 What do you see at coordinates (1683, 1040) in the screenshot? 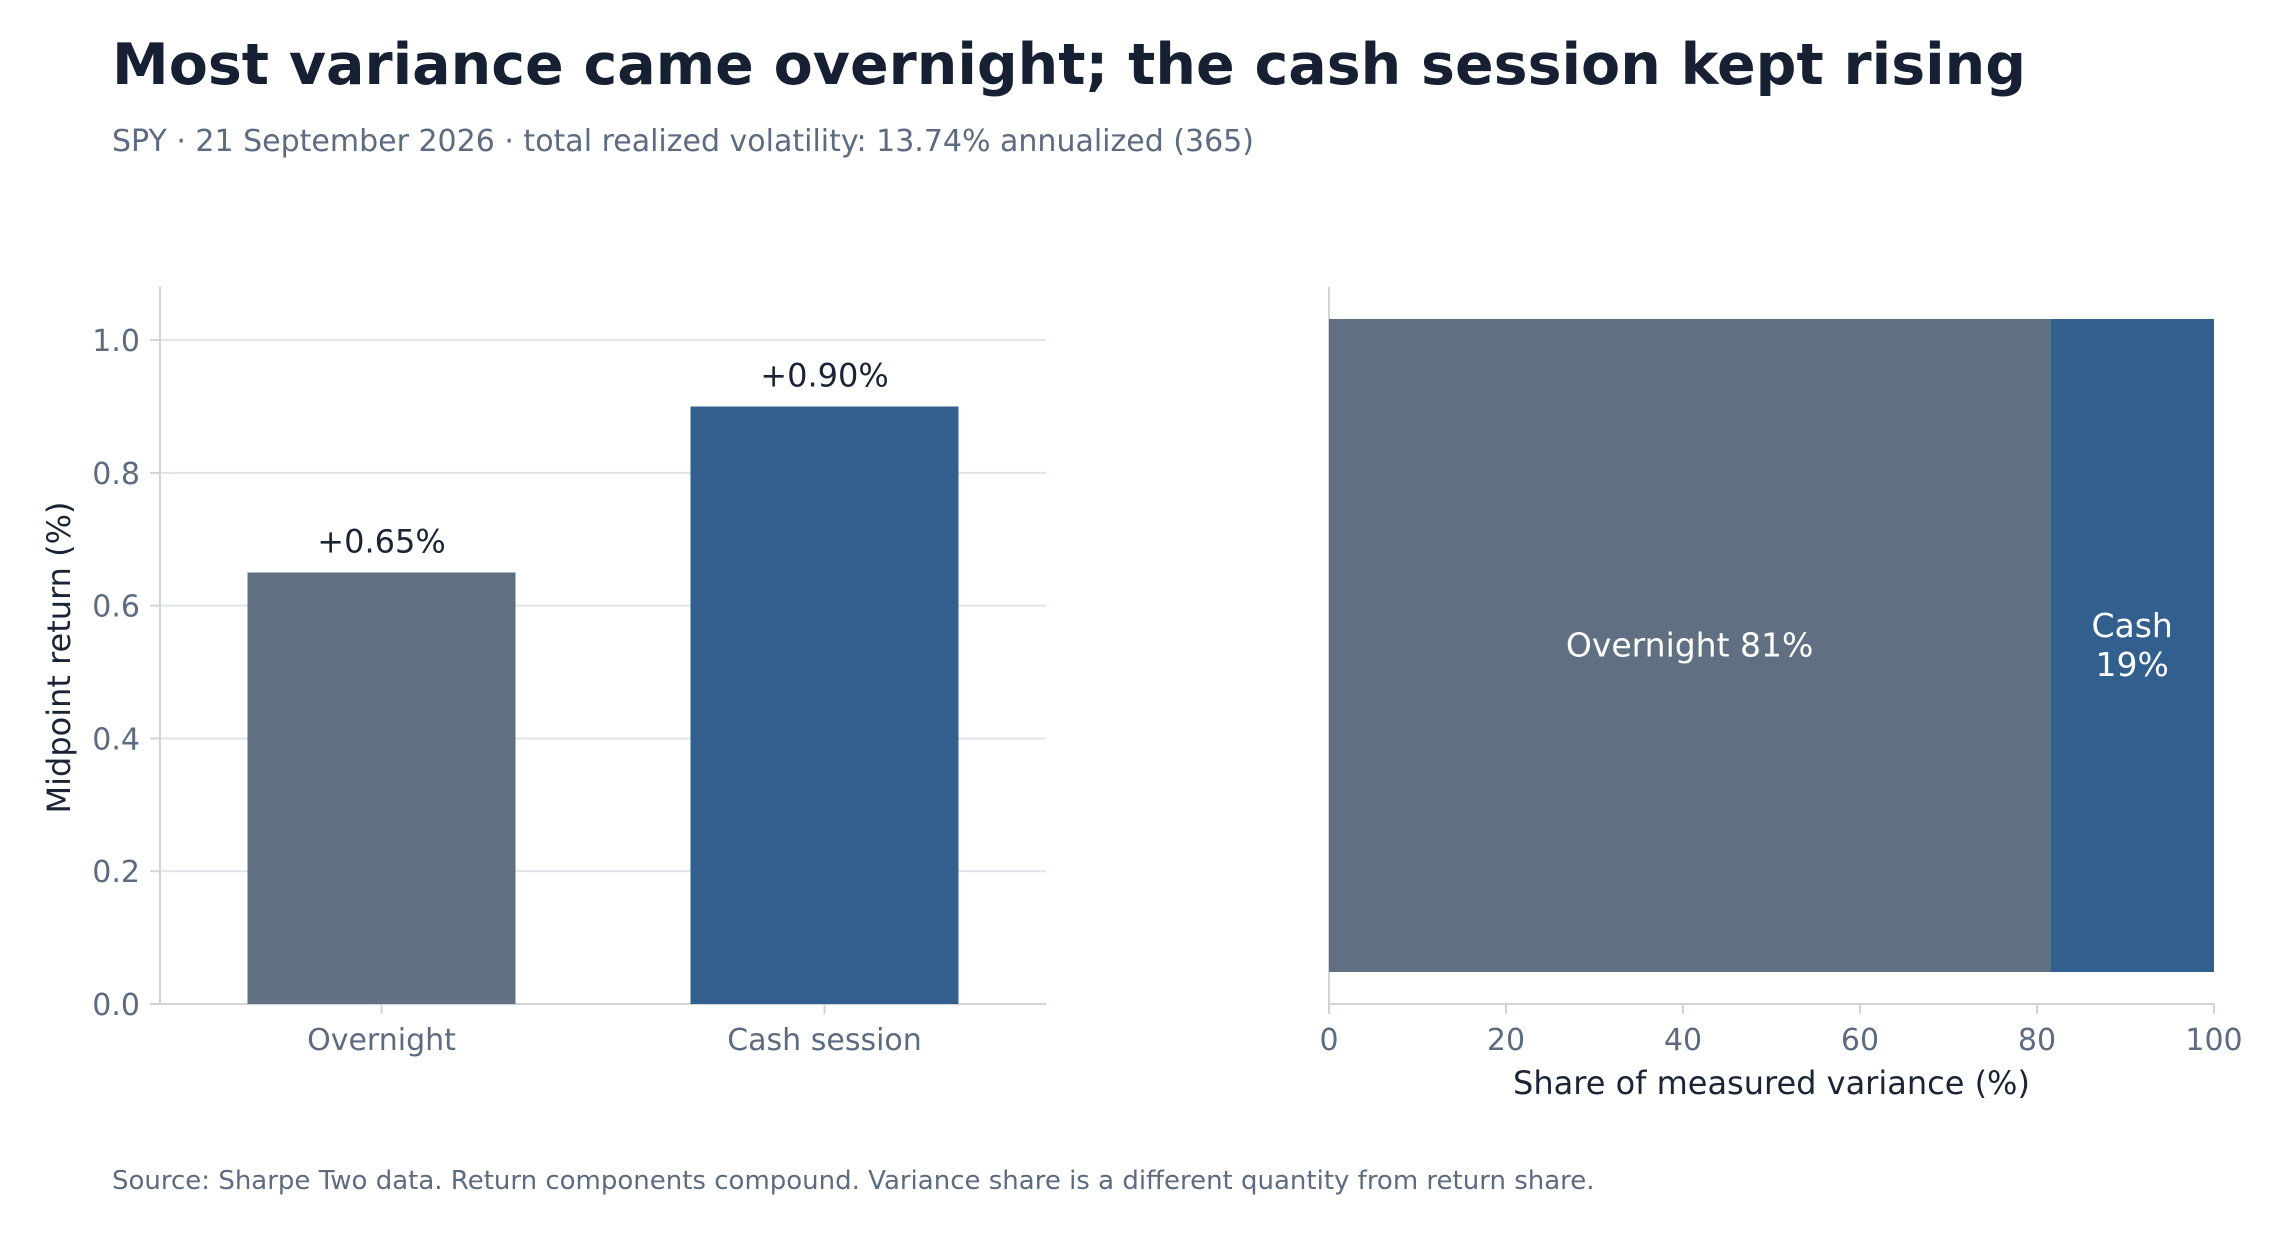
I see `x-tick-label: 40` at bounding box center [1683, 1040].